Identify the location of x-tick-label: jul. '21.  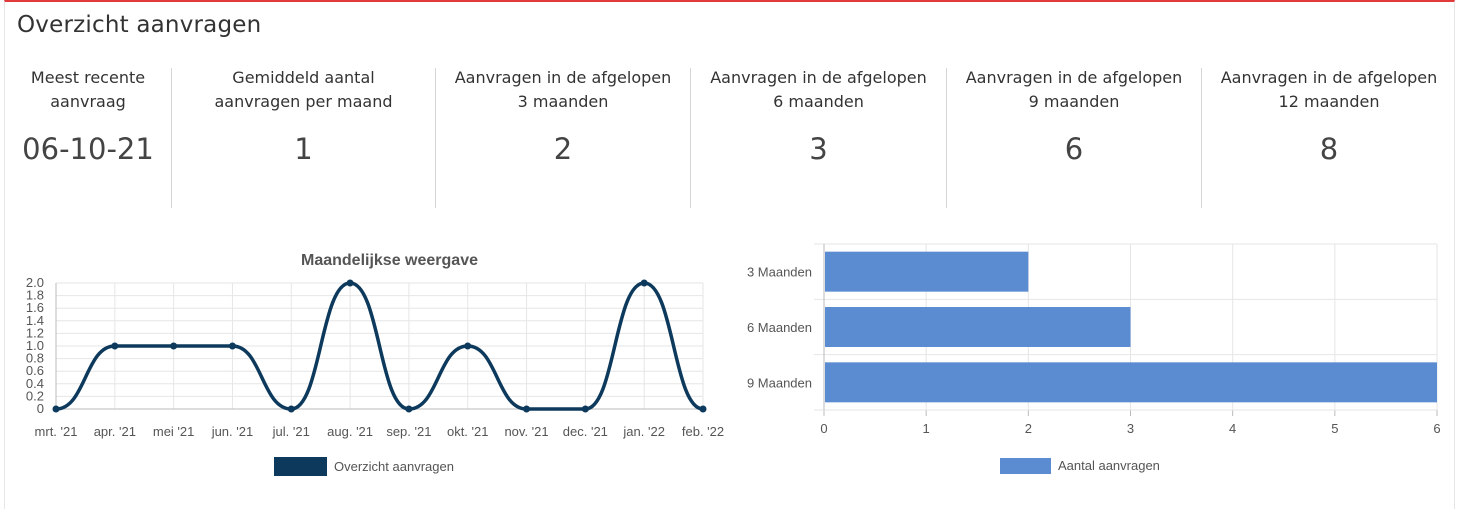
(291, 431).